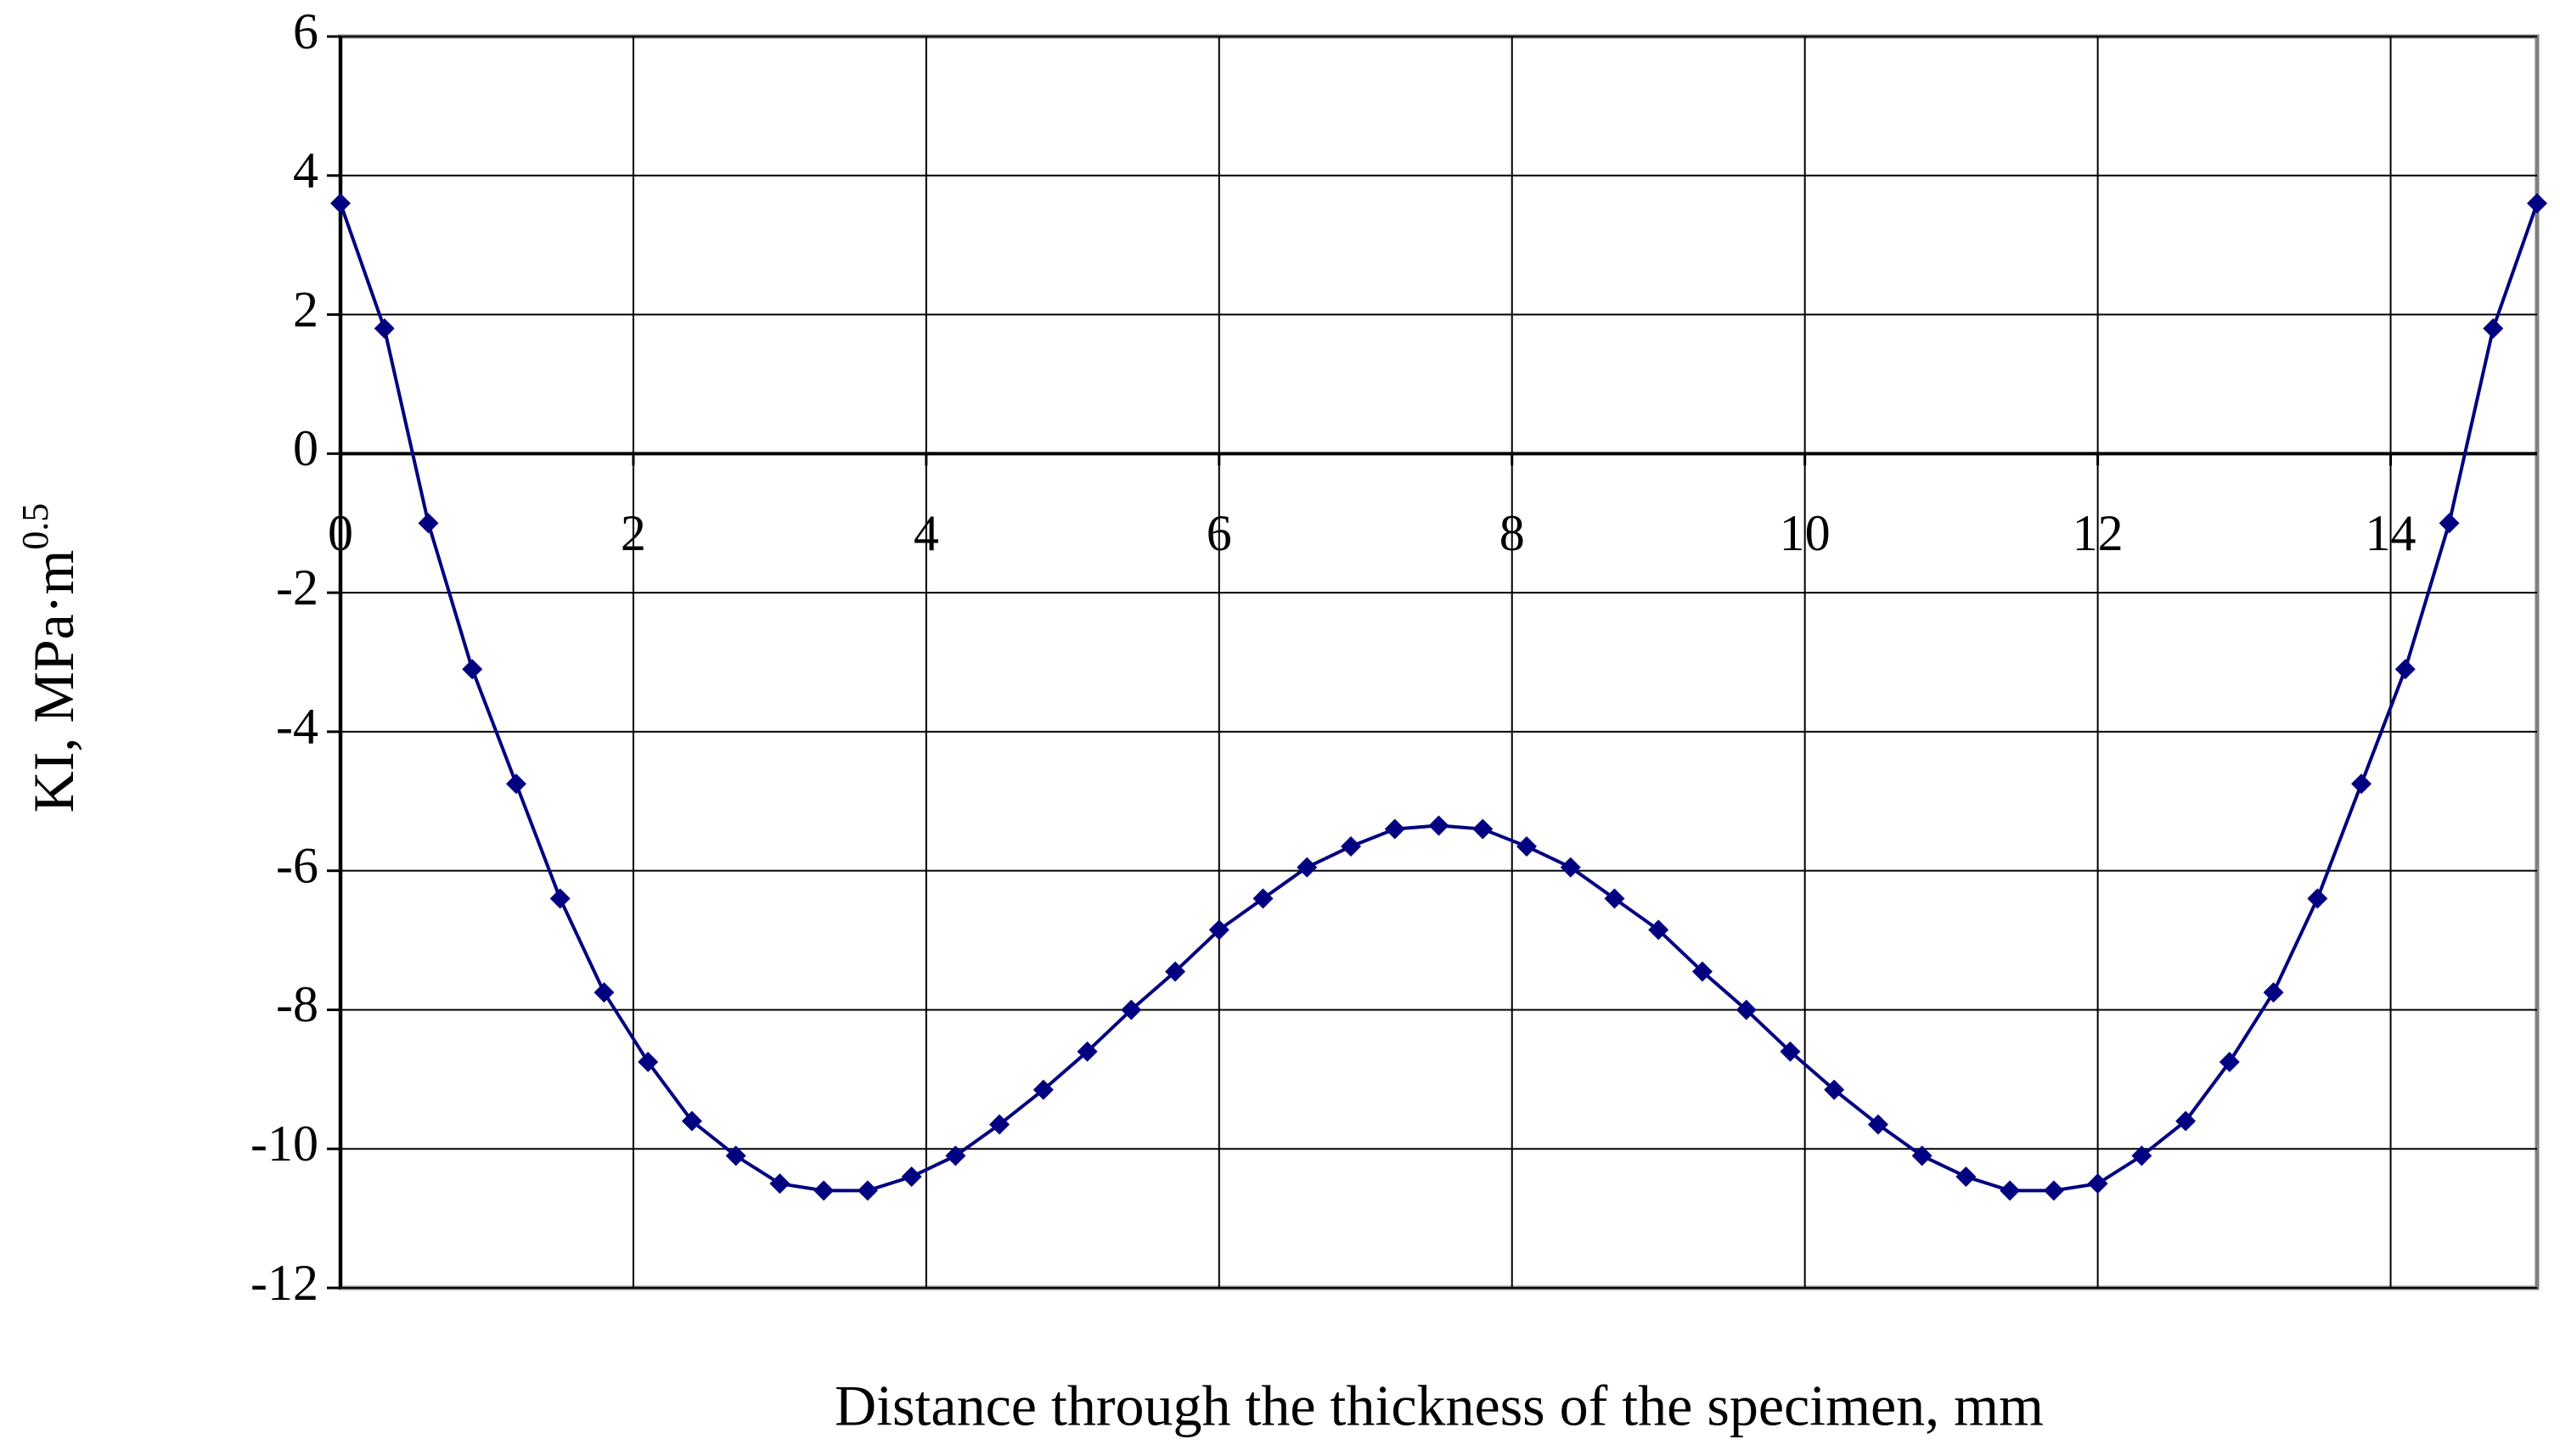 The height and width of the screenshot is (1456, 2560). I want to click on y-tick-label: -8, so click(297, 1004).